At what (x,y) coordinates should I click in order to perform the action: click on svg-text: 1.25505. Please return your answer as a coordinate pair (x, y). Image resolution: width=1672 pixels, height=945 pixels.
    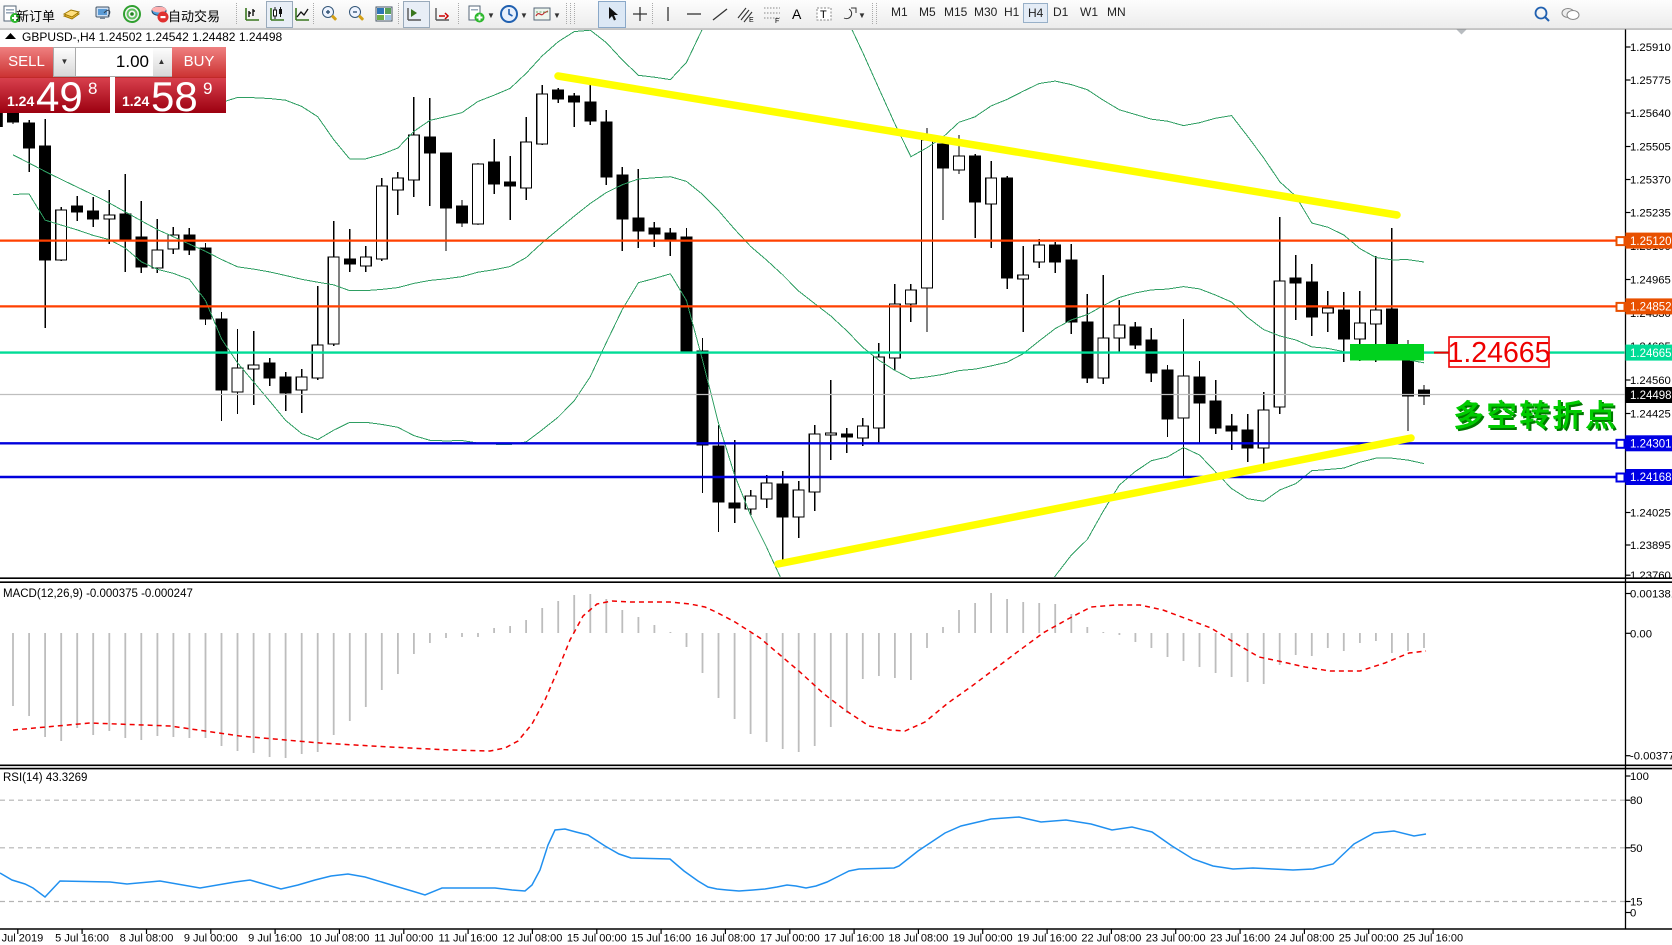
    Looking at the image, I should click on (1650, 148).